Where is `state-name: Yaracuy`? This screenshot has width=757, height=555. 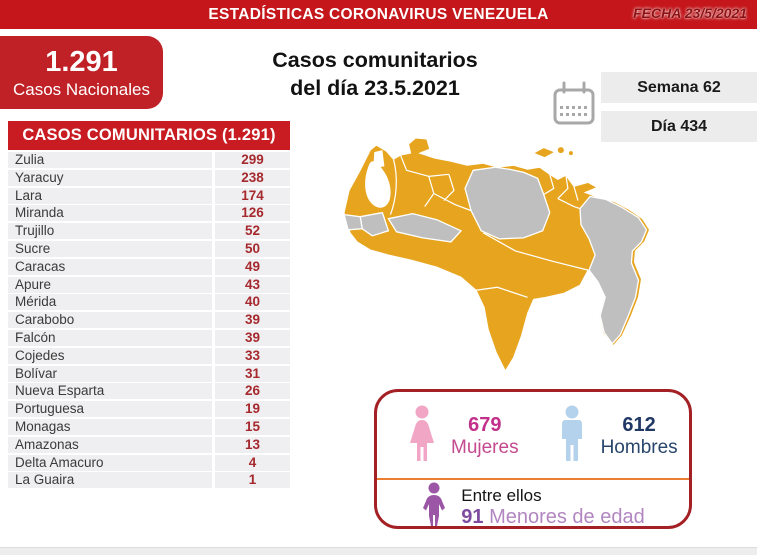
state-name: Yaracuy is located at coordinates (110, 177).